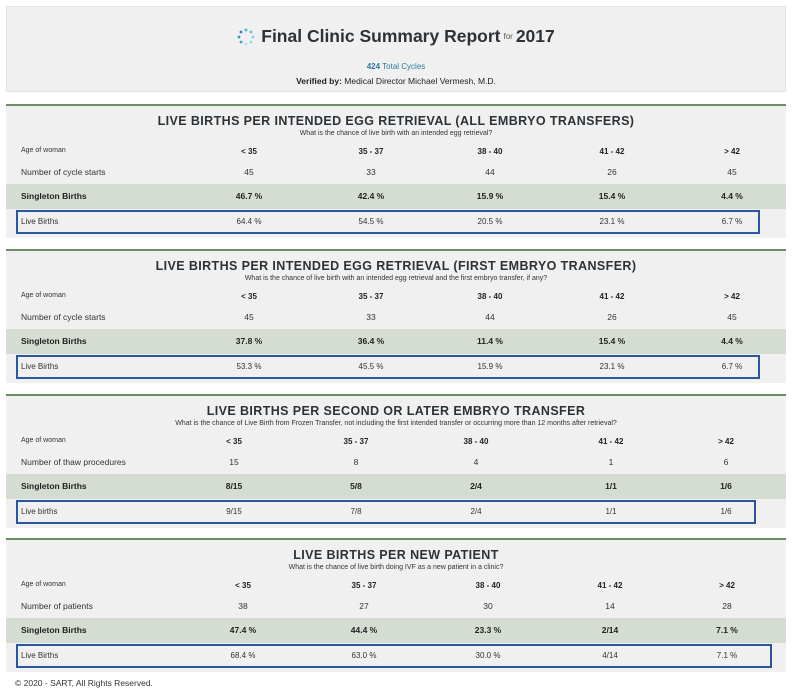 This screenshot has height=692, width=793. Describe the element at coordinates (611, 462) in the screenshot. I see `count-value: 1` at that location.